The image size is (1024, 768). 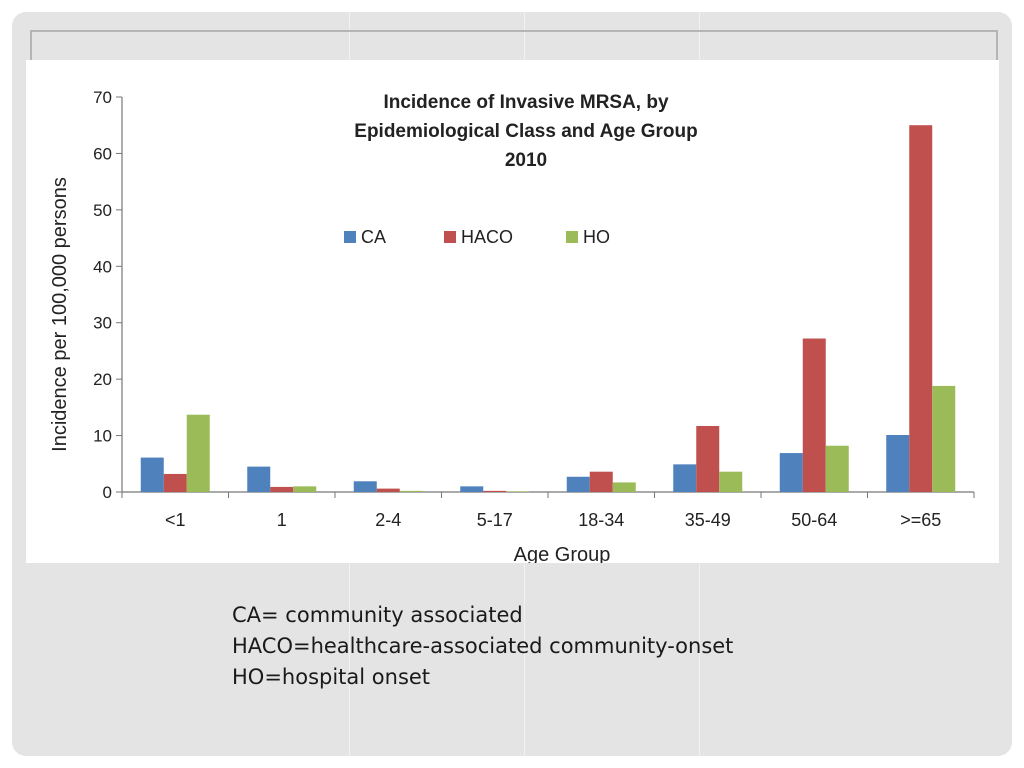 I want to click on slide-frame, so click(x=514, y=51).